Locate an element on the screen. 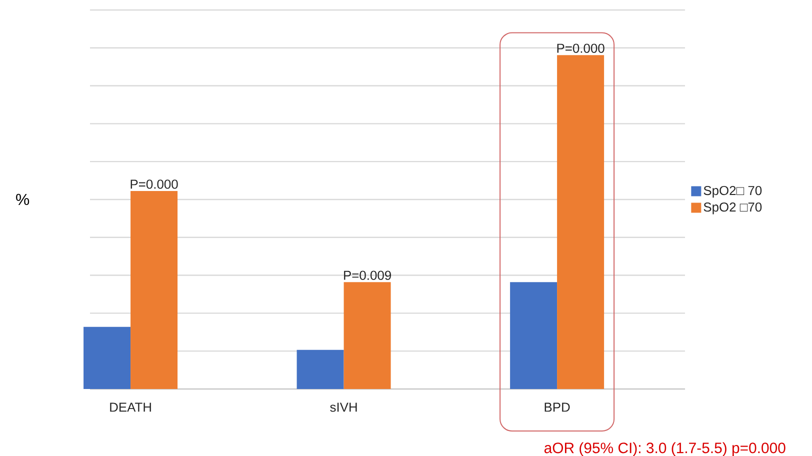 Image resolution: width=812 pixels, height=456 pixels. x-tick-label: DEATH is located at coordinates (130, 407).